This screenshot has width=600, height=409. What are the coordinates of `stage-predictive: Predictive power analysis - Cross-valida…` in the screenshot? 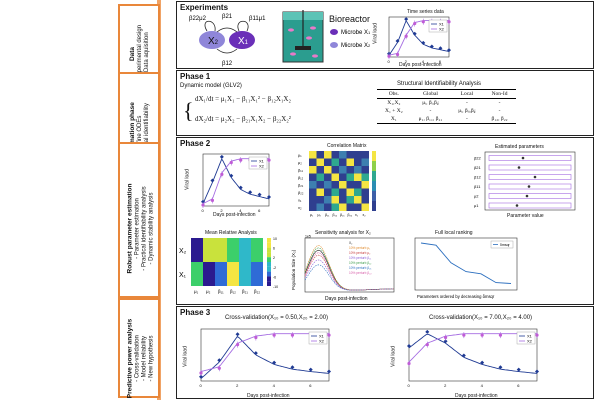 It's located at (139, 348).